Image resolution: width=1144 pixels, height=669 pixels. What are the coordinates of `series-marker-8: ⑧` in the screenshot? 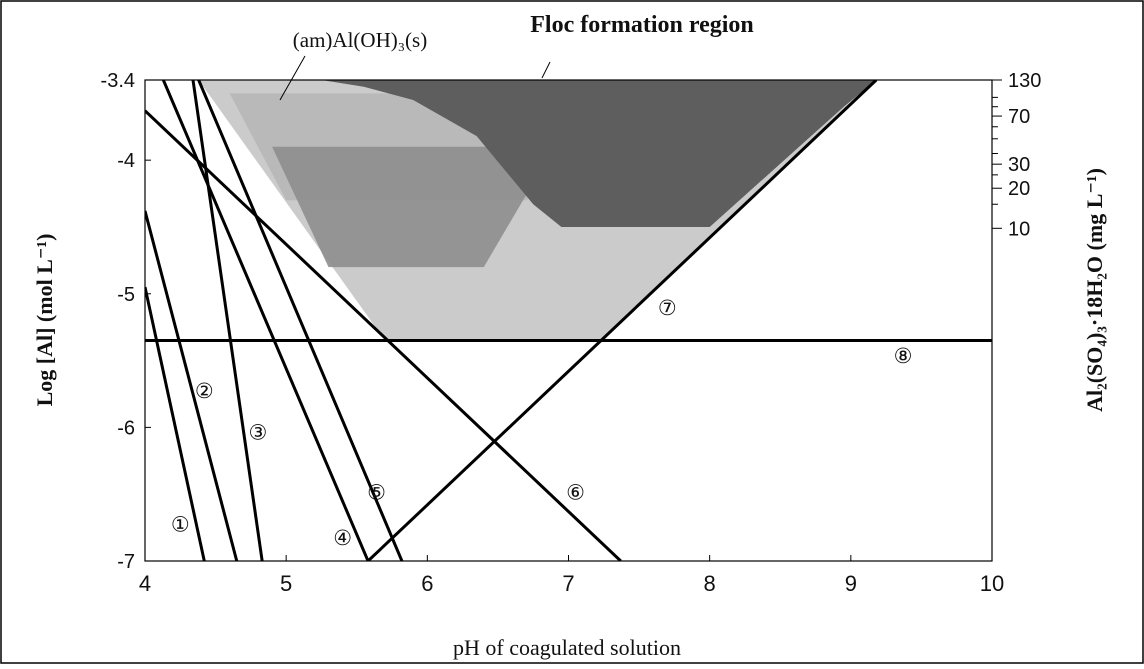 It's located at (903, 356).